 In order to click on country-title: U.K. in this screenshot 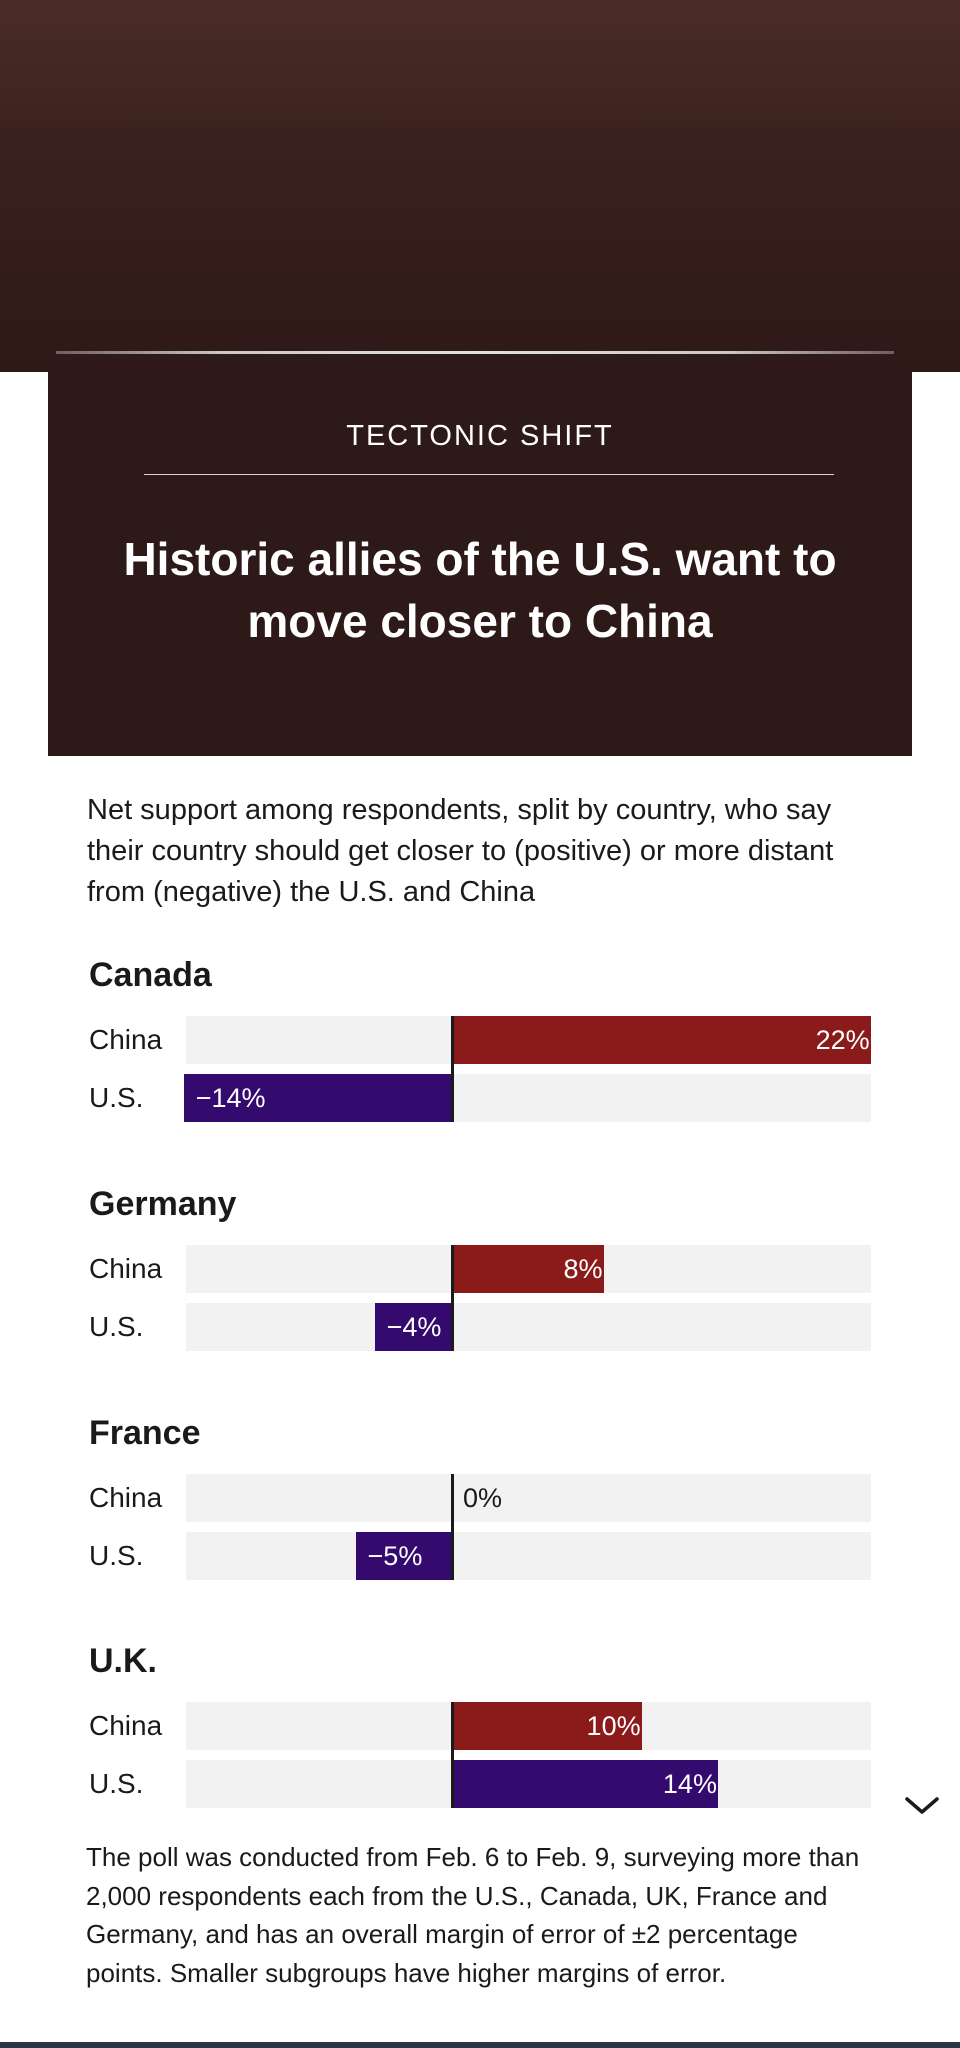, I will do `click(123, 1661)`.